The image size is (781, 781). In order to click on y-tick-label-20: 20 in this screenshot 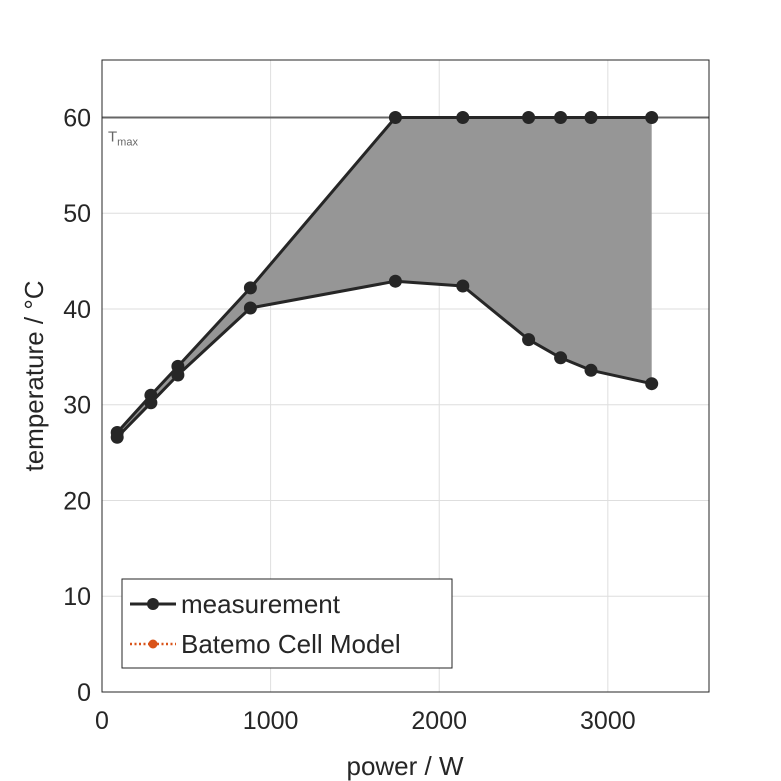, I will do `click(77, 501)`.